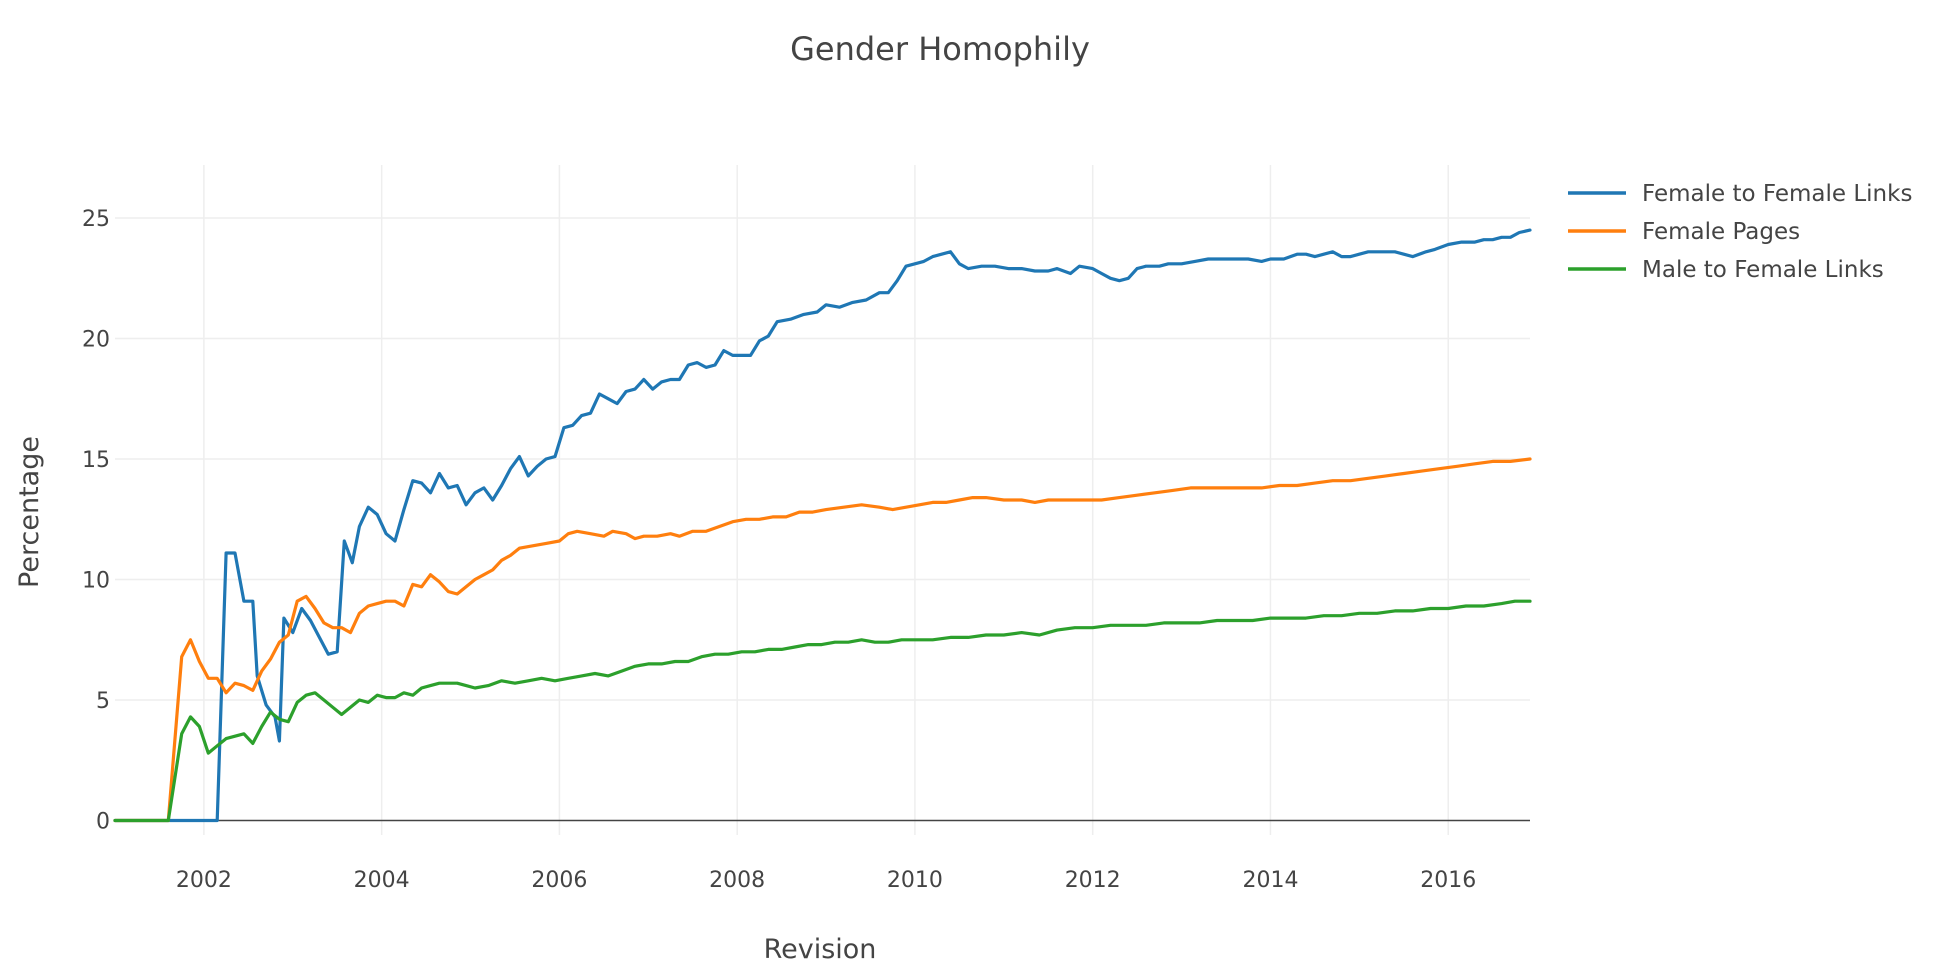 This screenshot has height=965, width=1942. Describe the element at coordinates (29, 512) in the screenshot. I see `y-axis-title: Percentage` at that location.